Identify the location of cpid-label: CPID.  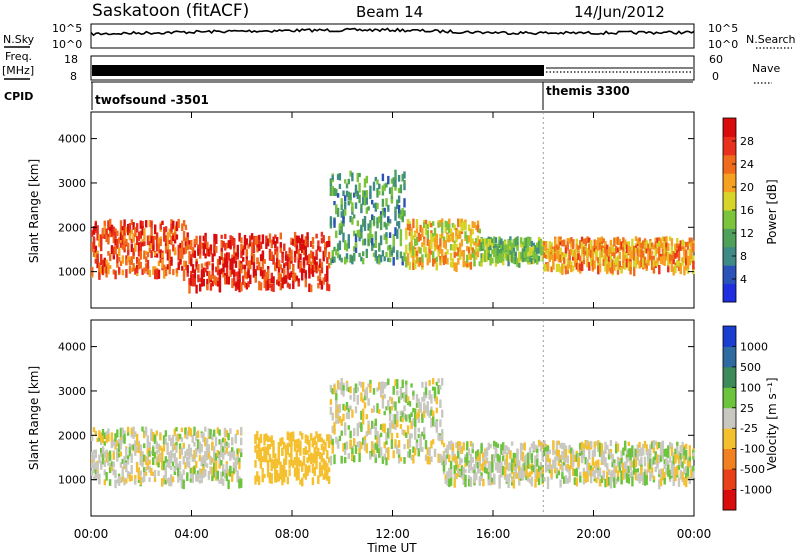
(18, 96).